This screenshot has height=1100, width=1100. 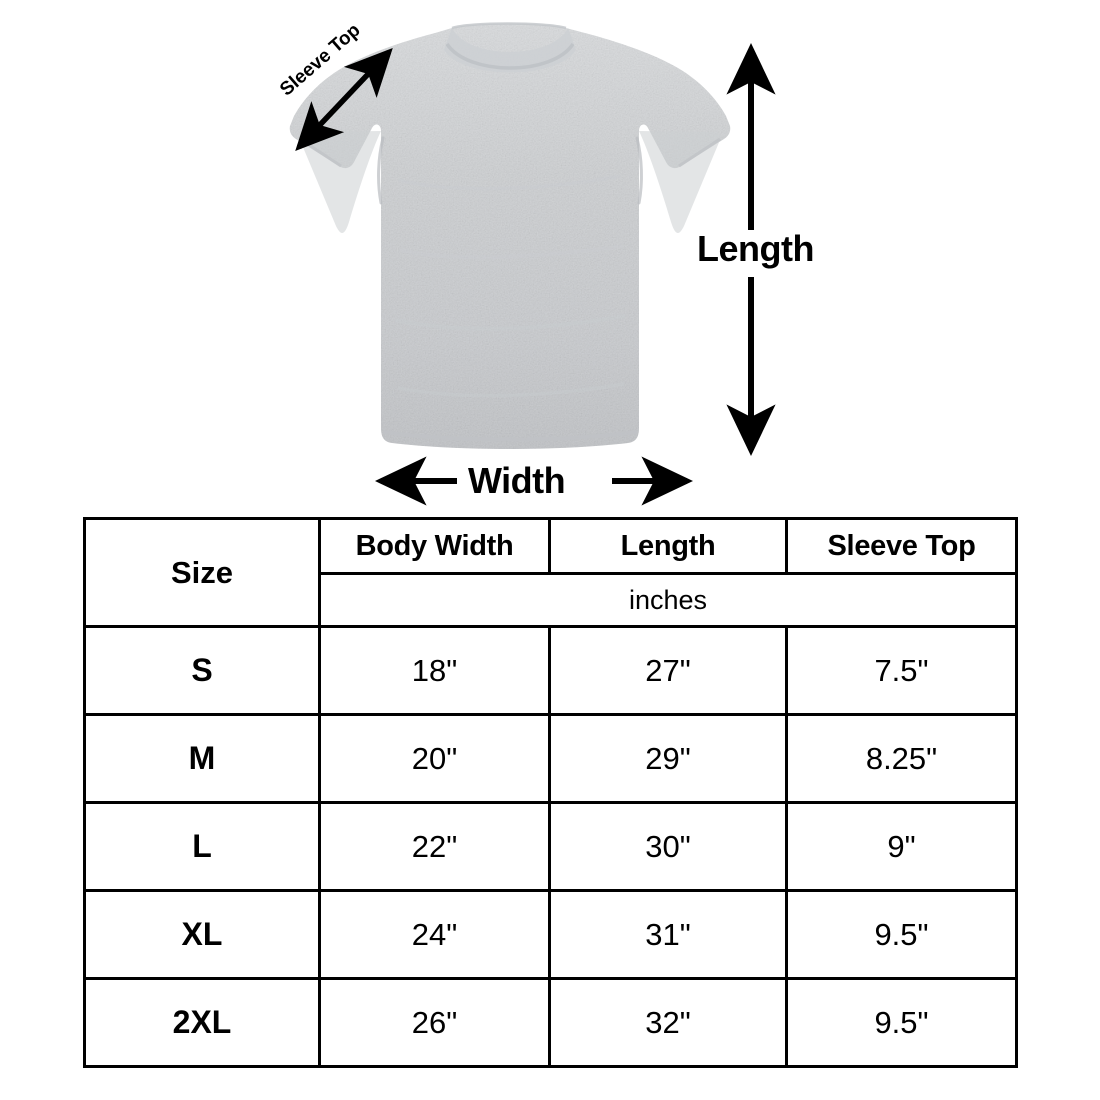 What do you see at coordinates (202, 572) in the screenshot?
I see `header-size: Size` at bounding box center [202, 572].